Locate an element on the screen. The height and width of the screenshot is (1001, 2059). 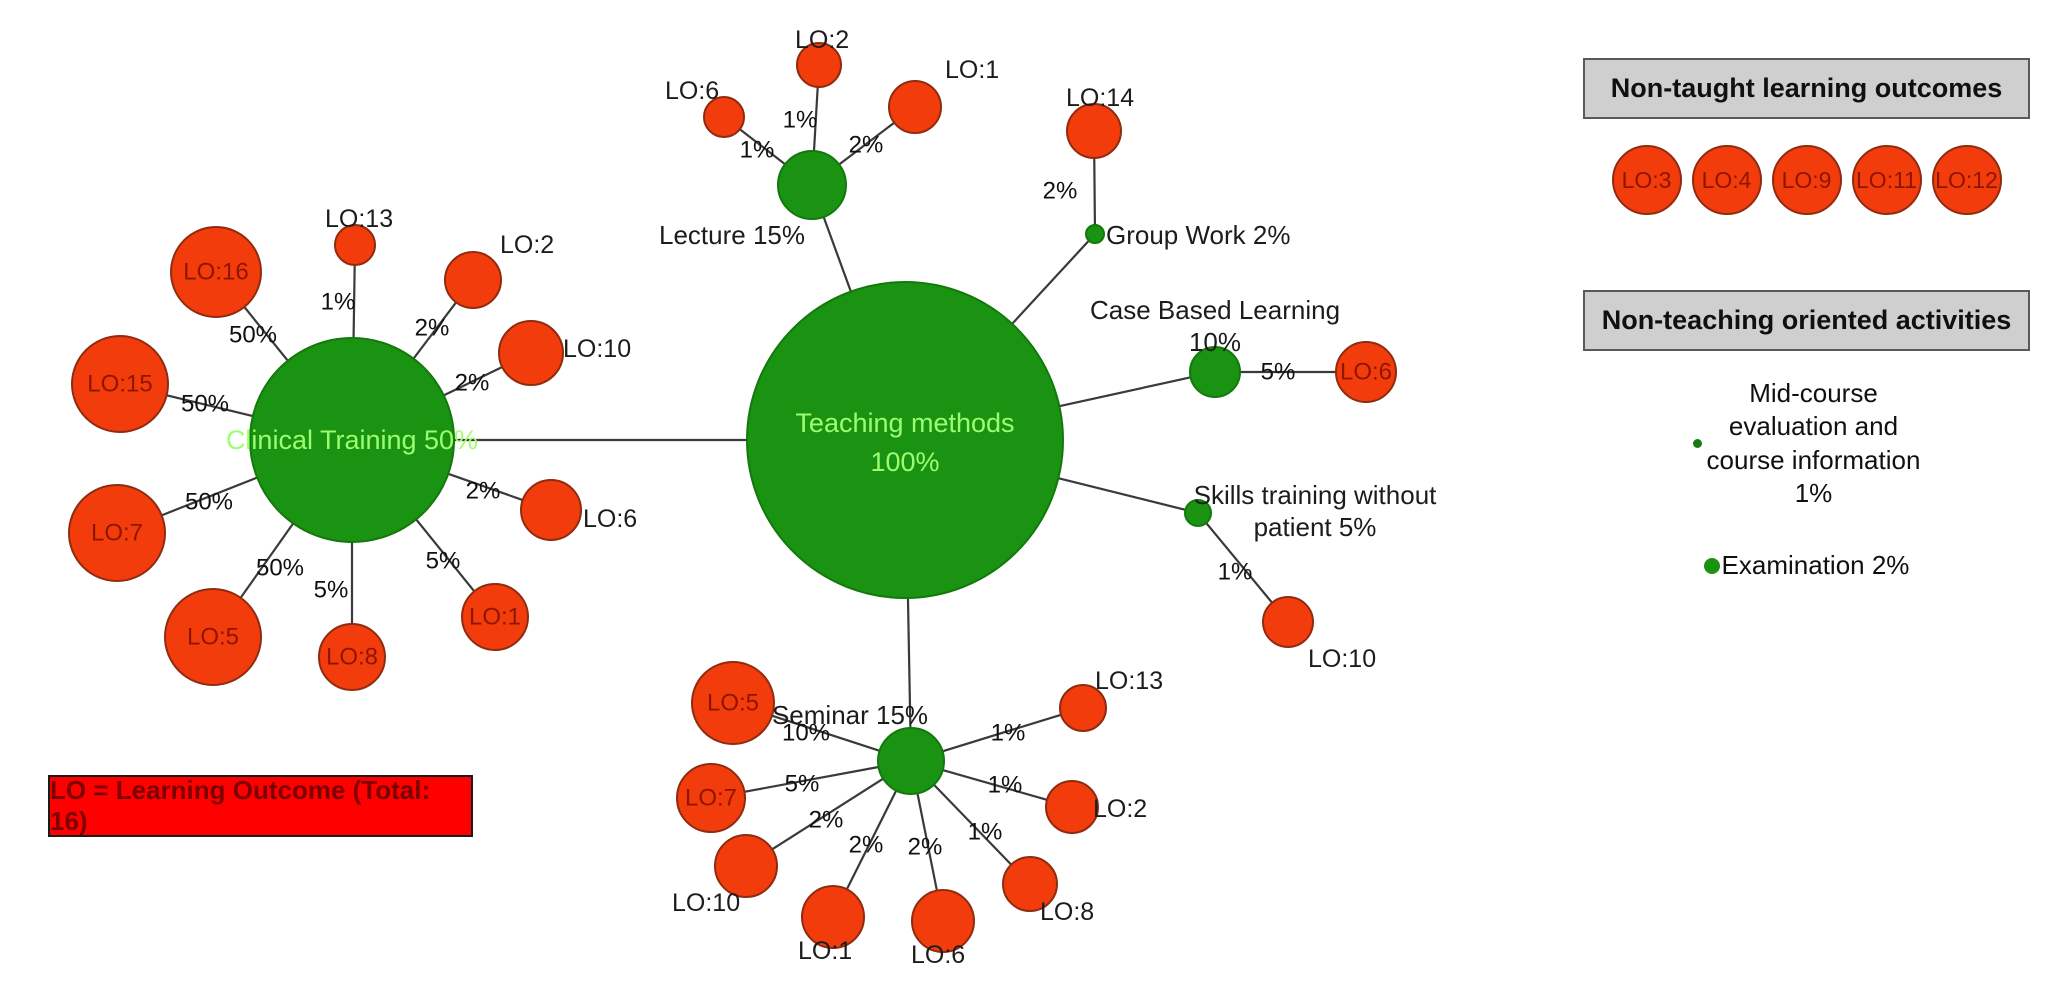
edge-center-to-case-based-learning is located at coordinates (1125, 392).